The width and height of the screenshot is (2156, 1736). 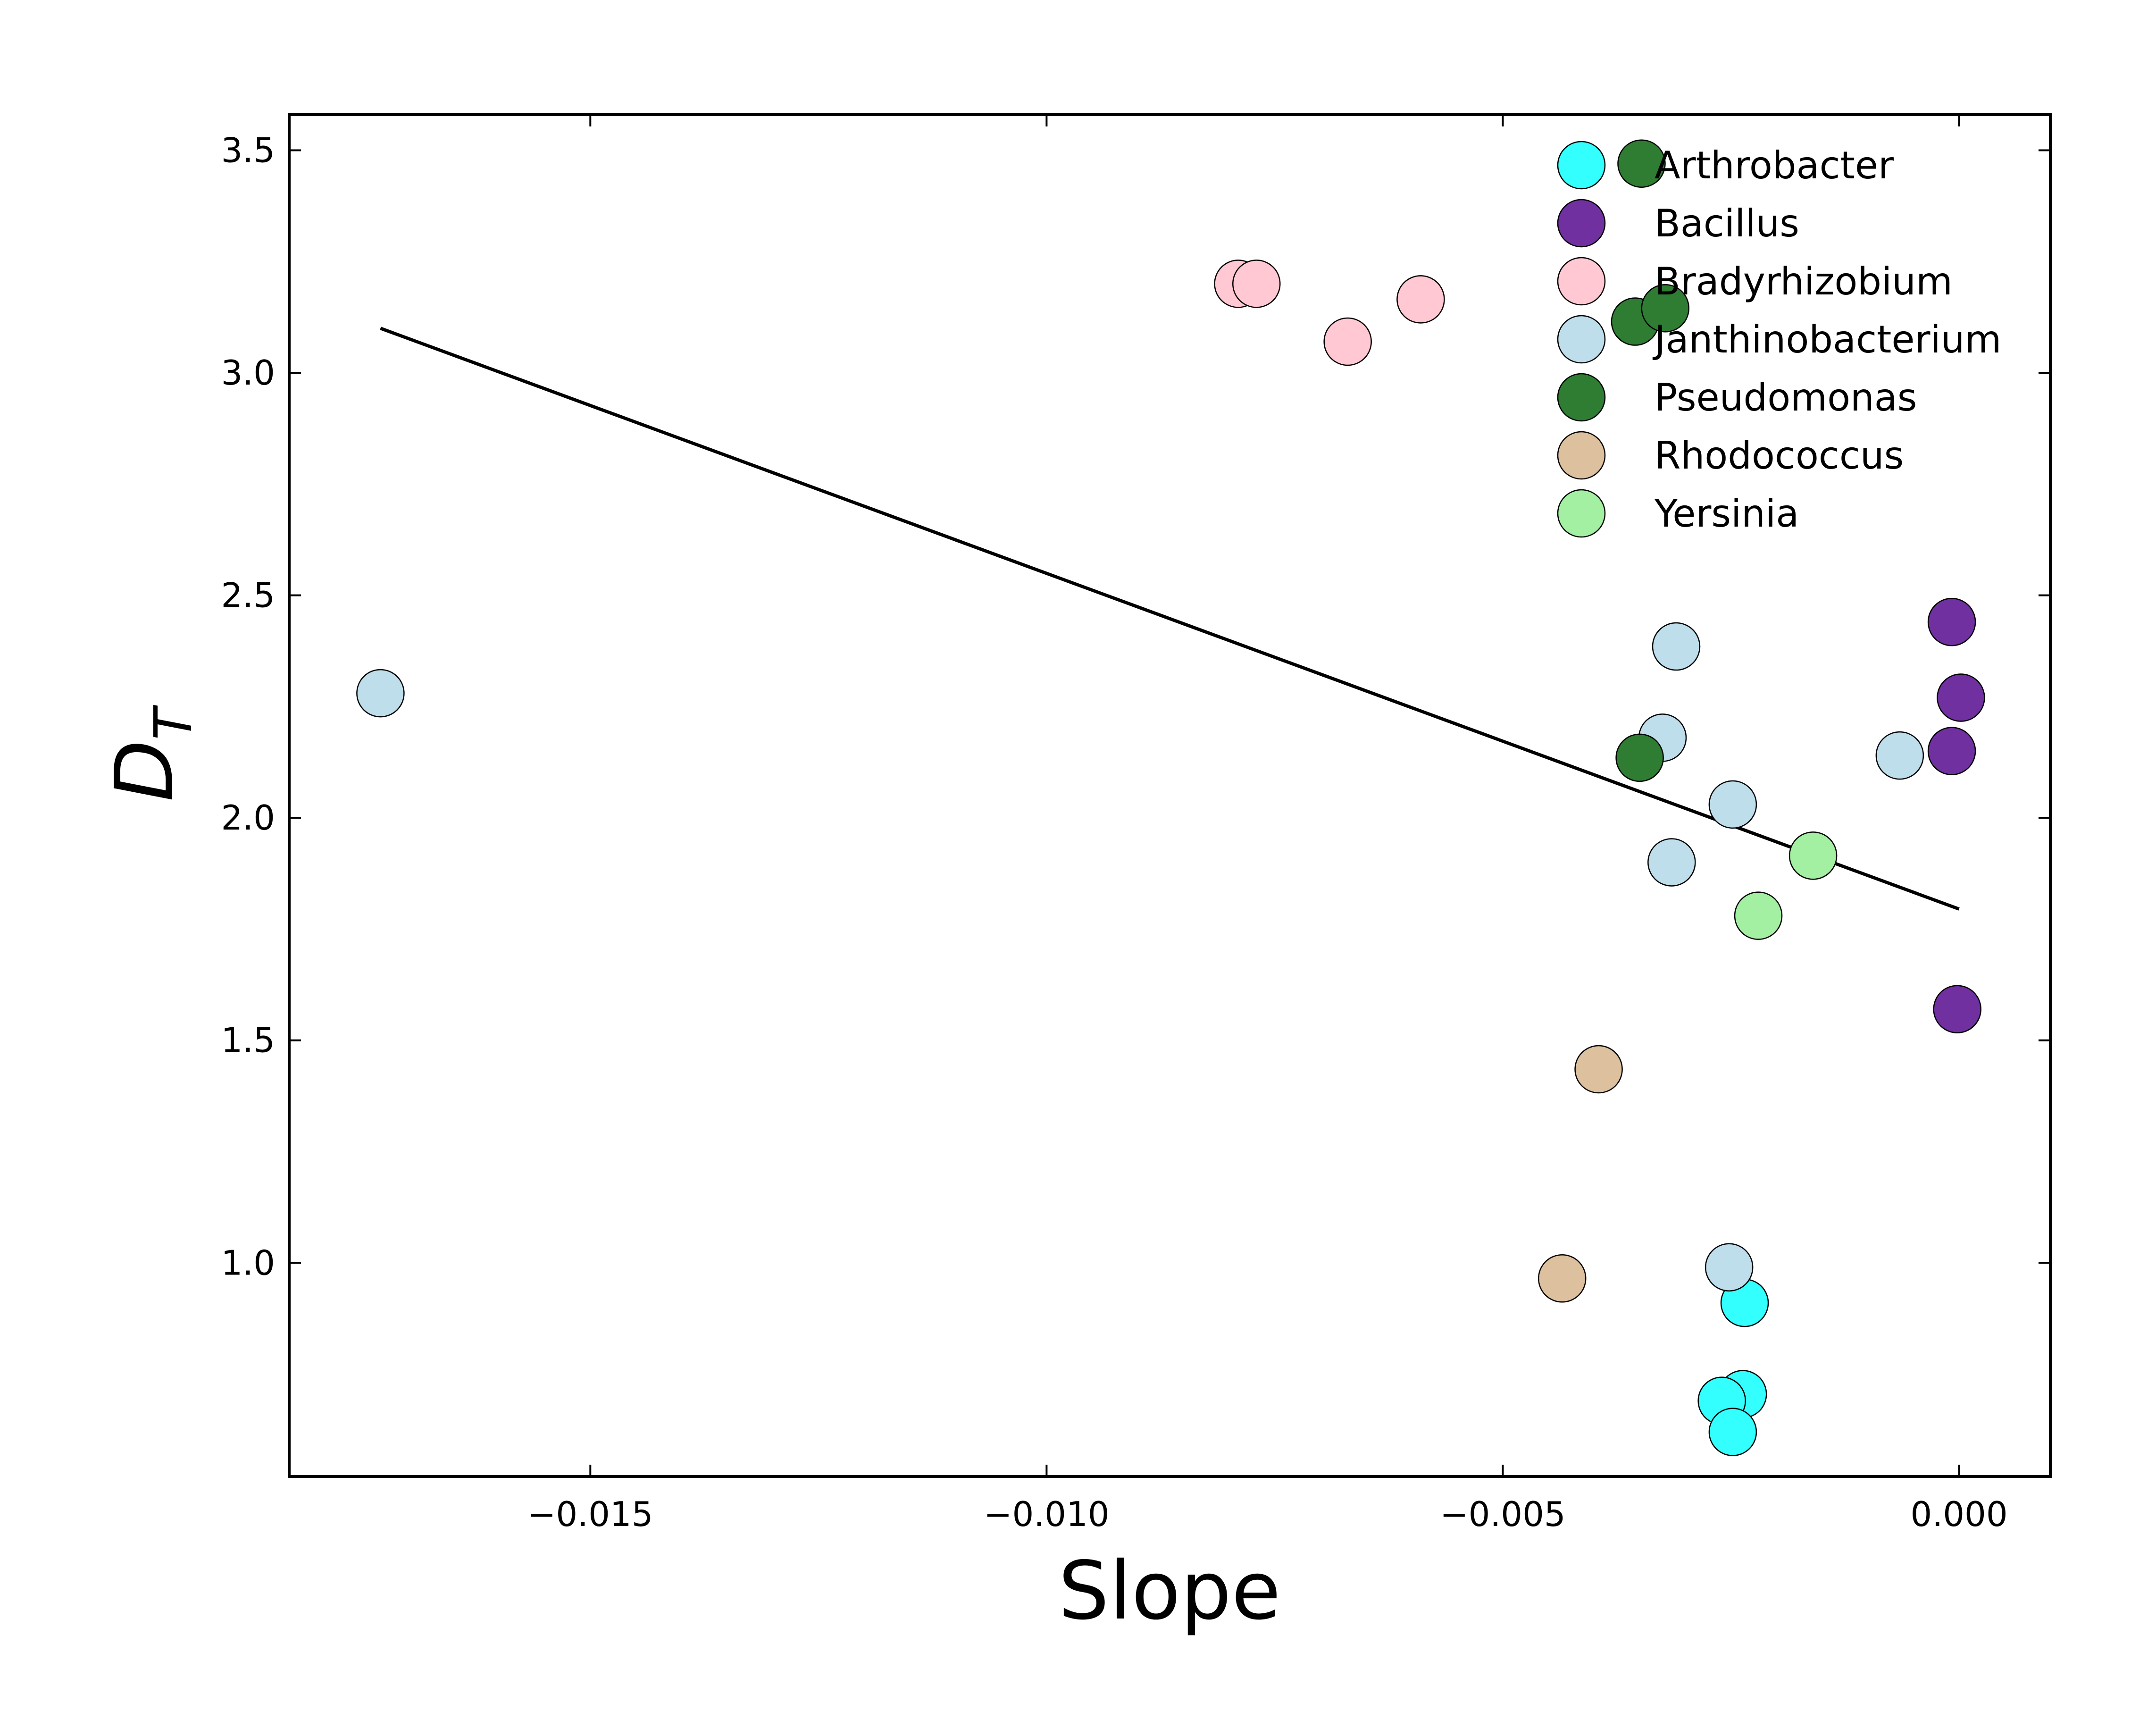 I want to click on legend-marker-rhodococcus, so click(x=1581, y=455).